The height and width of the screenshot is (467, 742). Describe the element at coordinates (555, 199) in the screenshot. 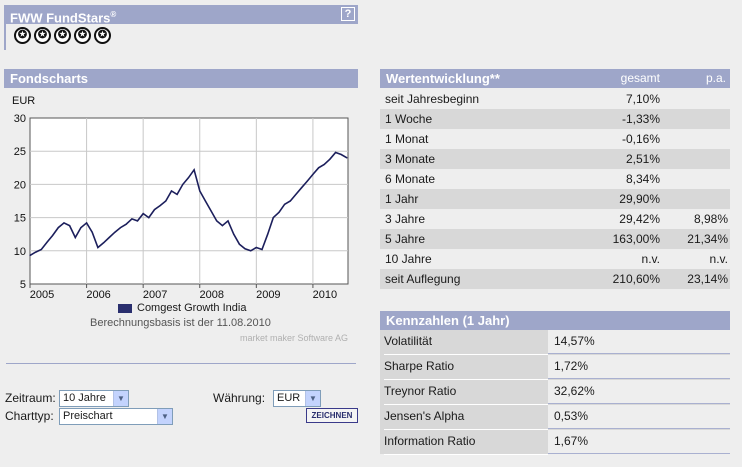

I see `table-row: 1 Jahr 29,90%` at that location.